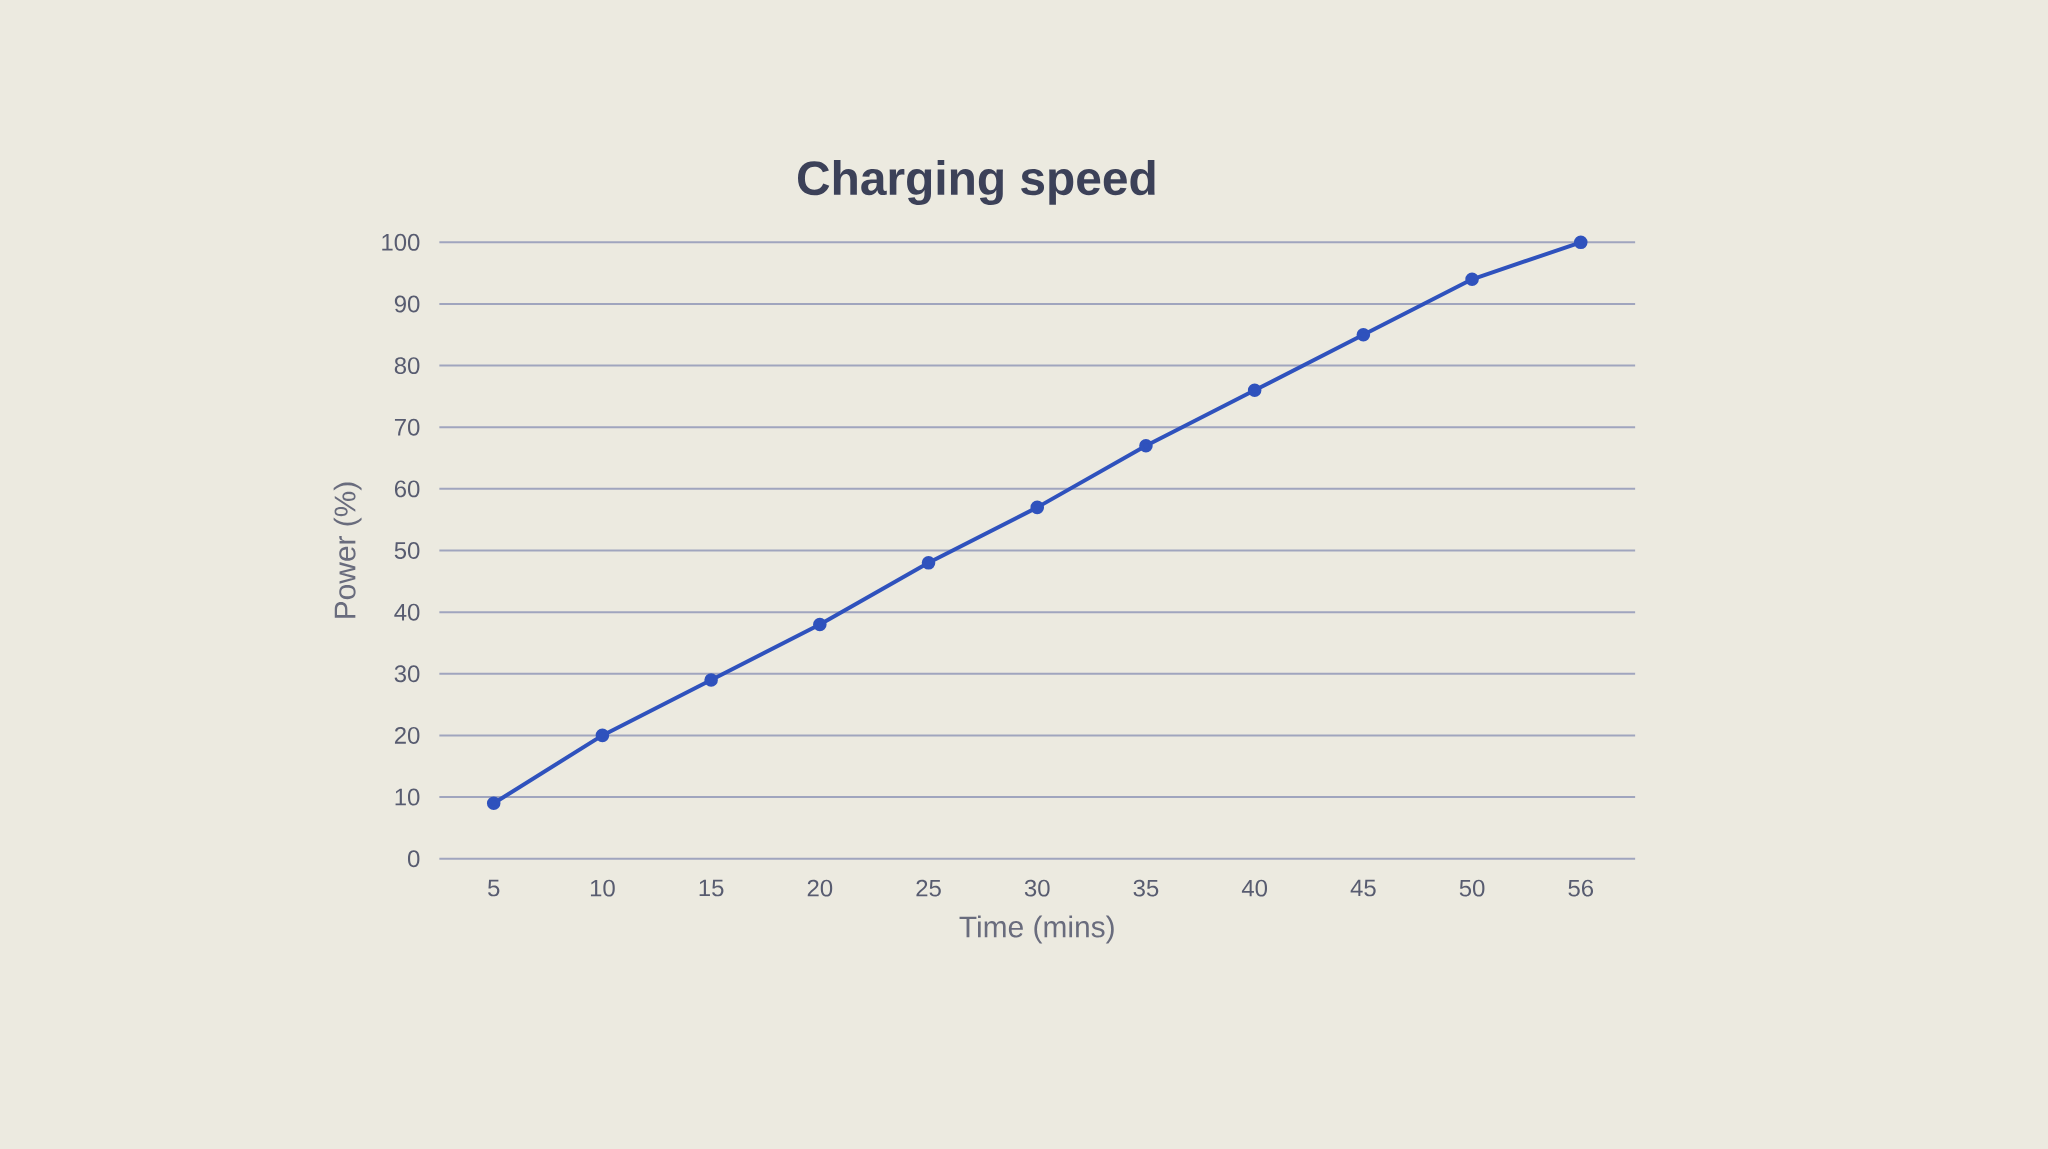 The image size is (2048, 1149). I want to click on x-tick-label: 10, so click(602, 888).